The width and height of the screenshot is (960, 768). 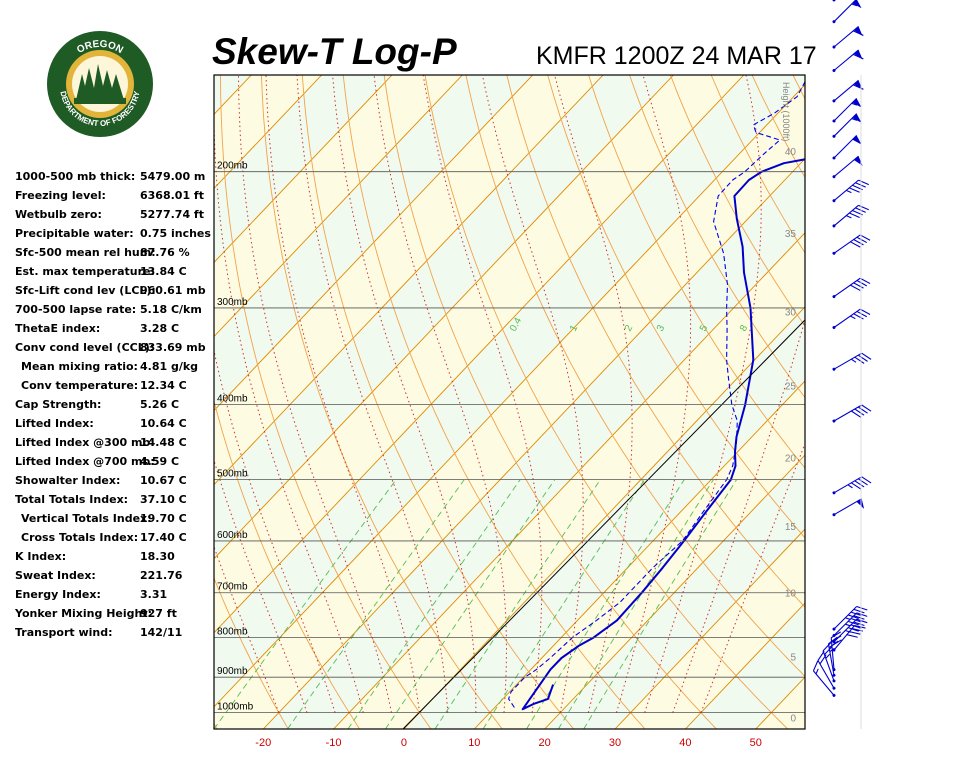 I want to click on index-row: Vertical Totals Index: 19.70 C, so click(x=115, y=519).